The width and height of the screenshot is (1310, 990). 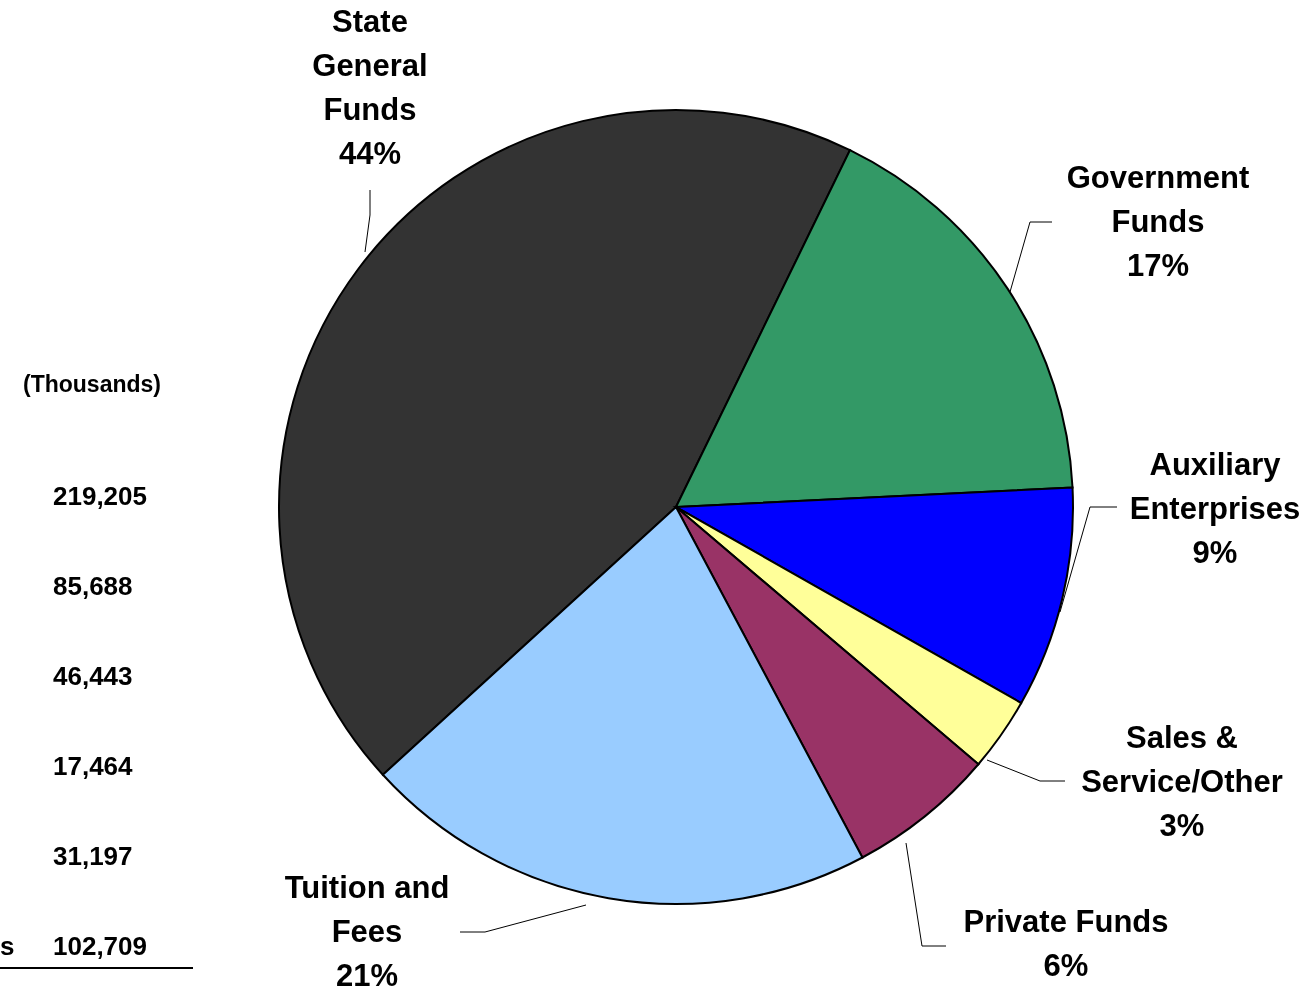 I want to click on text: 85,688, so click(x=93, y=586).